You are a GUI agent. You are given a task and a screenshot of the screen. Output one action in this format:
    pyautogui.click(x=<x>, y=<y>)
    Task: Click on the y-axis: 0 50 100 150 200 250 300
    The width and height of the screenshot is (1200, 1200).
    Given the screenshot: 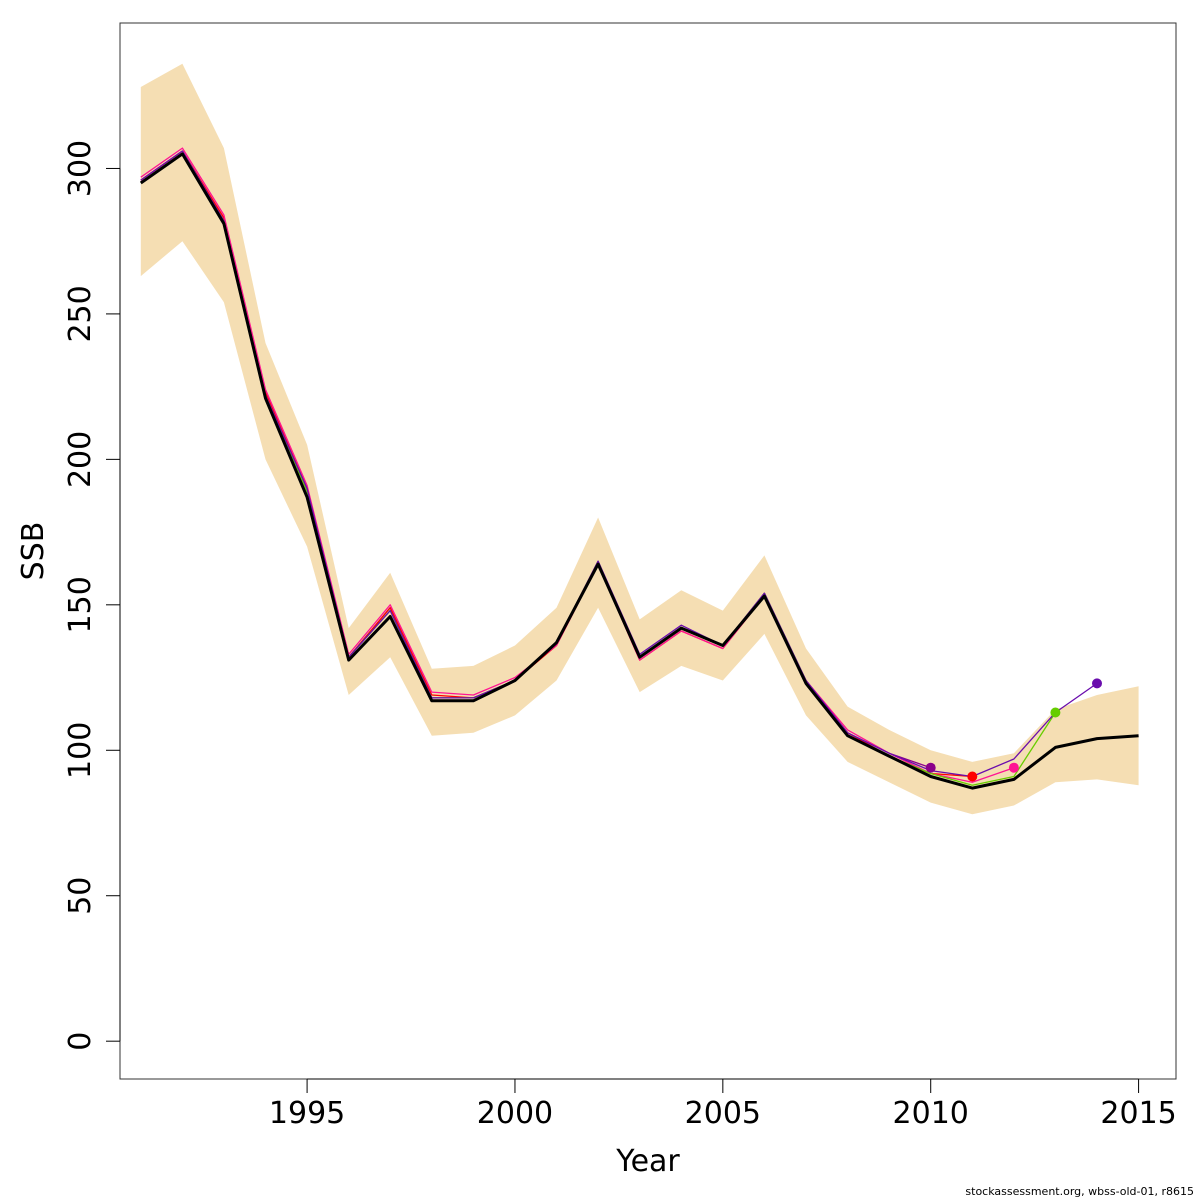 What is the action you would take?
    pyautogui.click(x=92, y=595)
    